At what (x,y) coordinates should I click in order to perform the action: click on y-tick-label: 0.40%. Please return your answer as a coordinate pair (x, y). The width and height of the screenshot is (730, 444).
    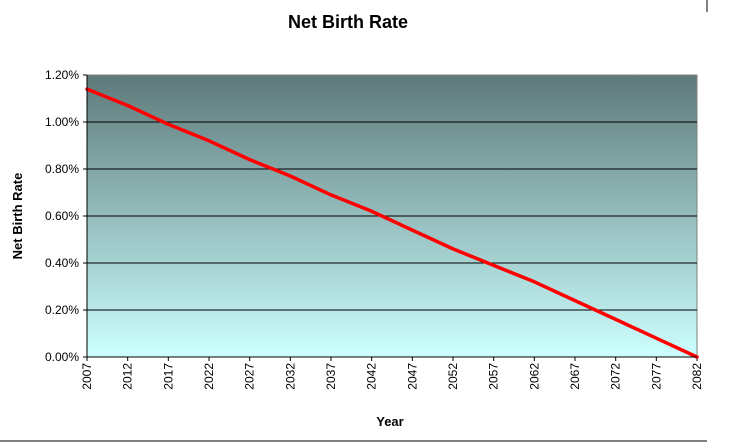
    Looking at the image, I should click on (62, 263).